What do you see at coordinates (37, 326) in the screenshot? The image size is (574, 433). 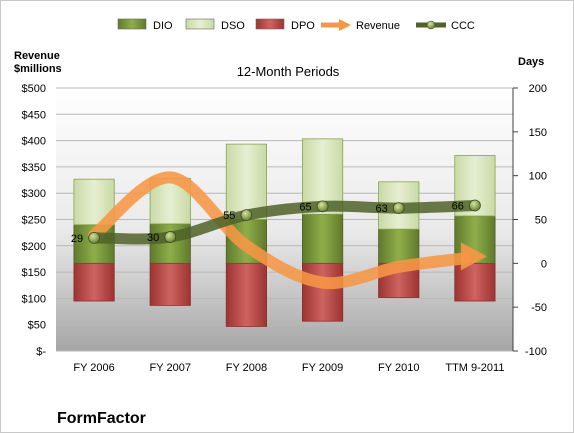 I see `left-tick-label: $50` at bounding box center [37, 326].